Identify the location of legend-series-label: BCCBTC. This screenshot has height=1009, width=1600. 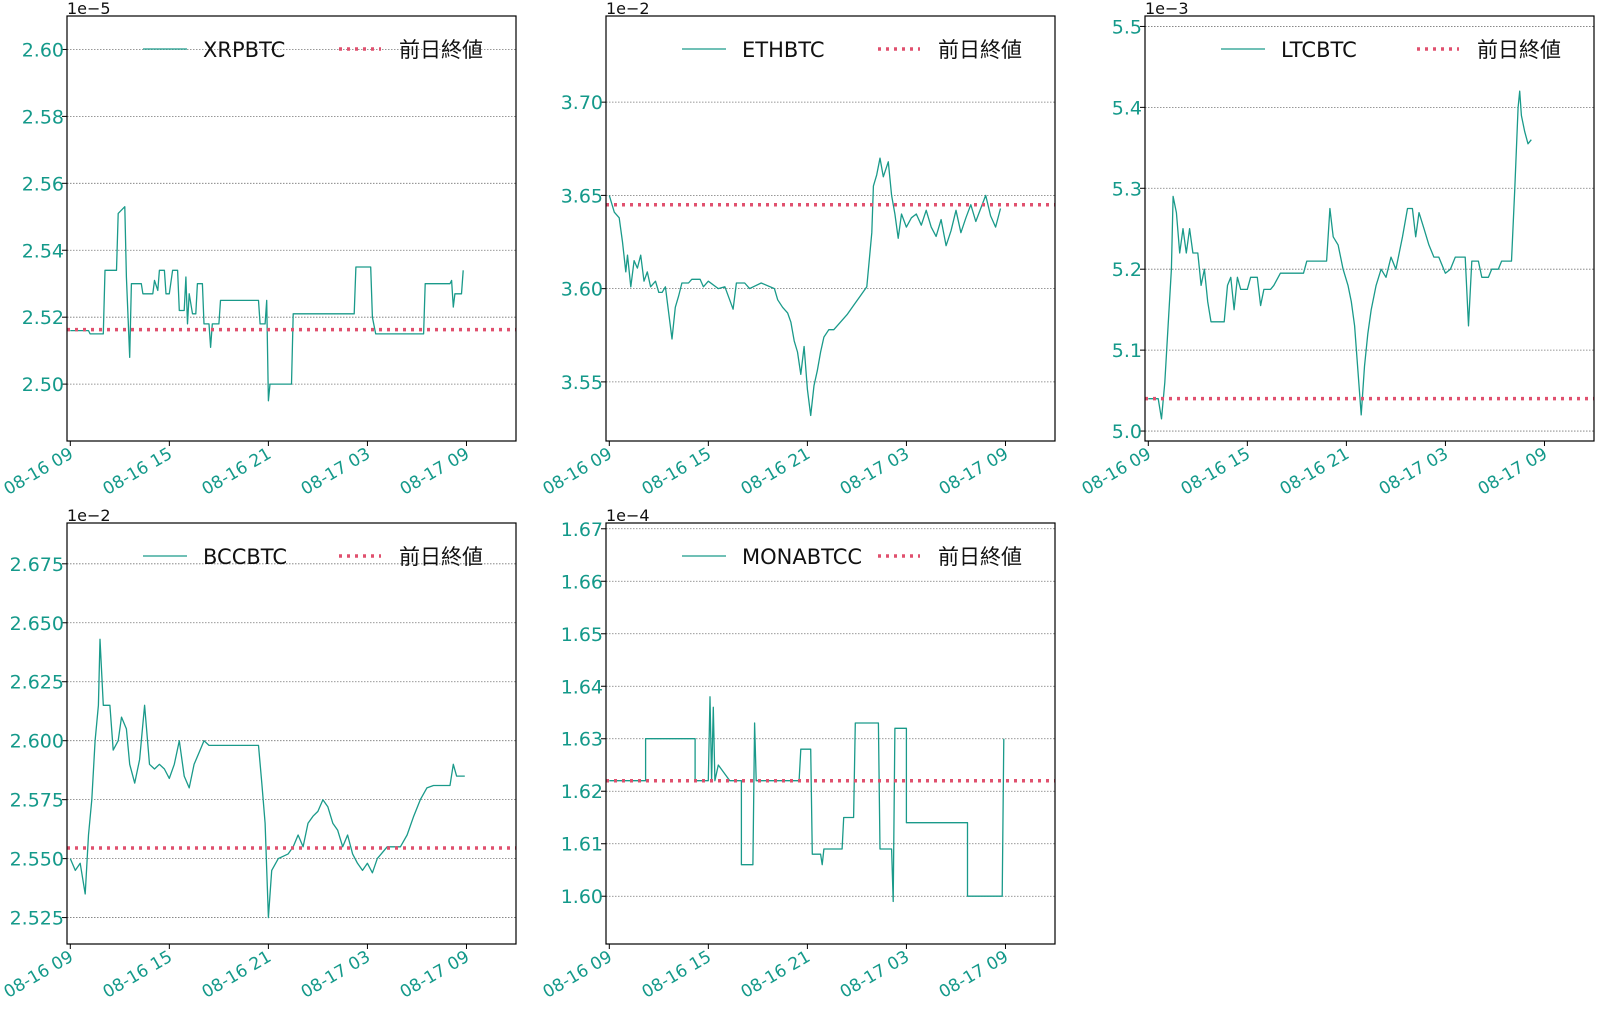
(245, 557).